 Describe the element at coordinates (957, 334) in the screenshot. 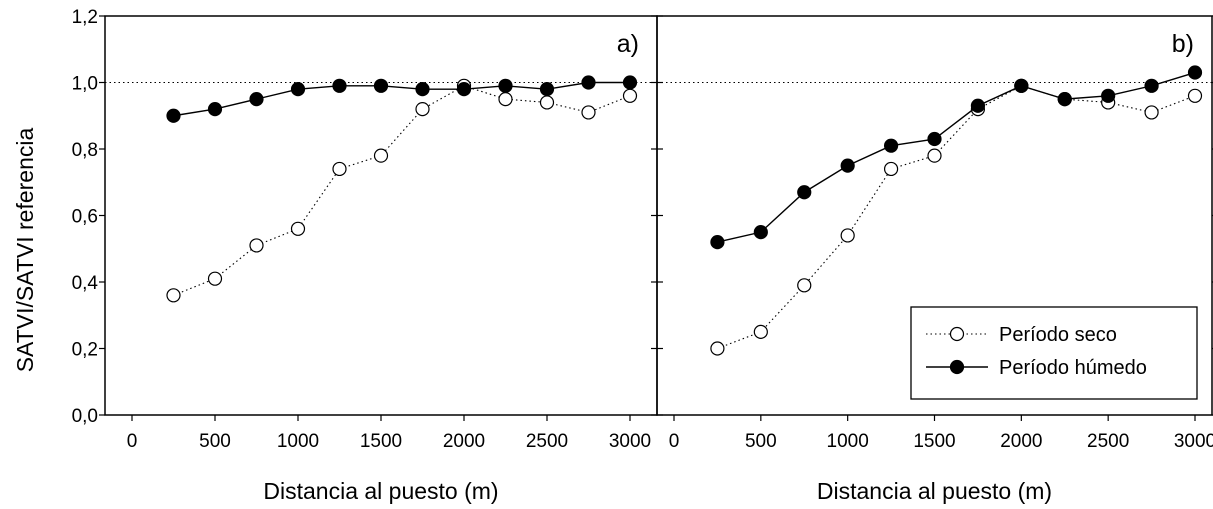

I see `legend-marker-dry` at that location.